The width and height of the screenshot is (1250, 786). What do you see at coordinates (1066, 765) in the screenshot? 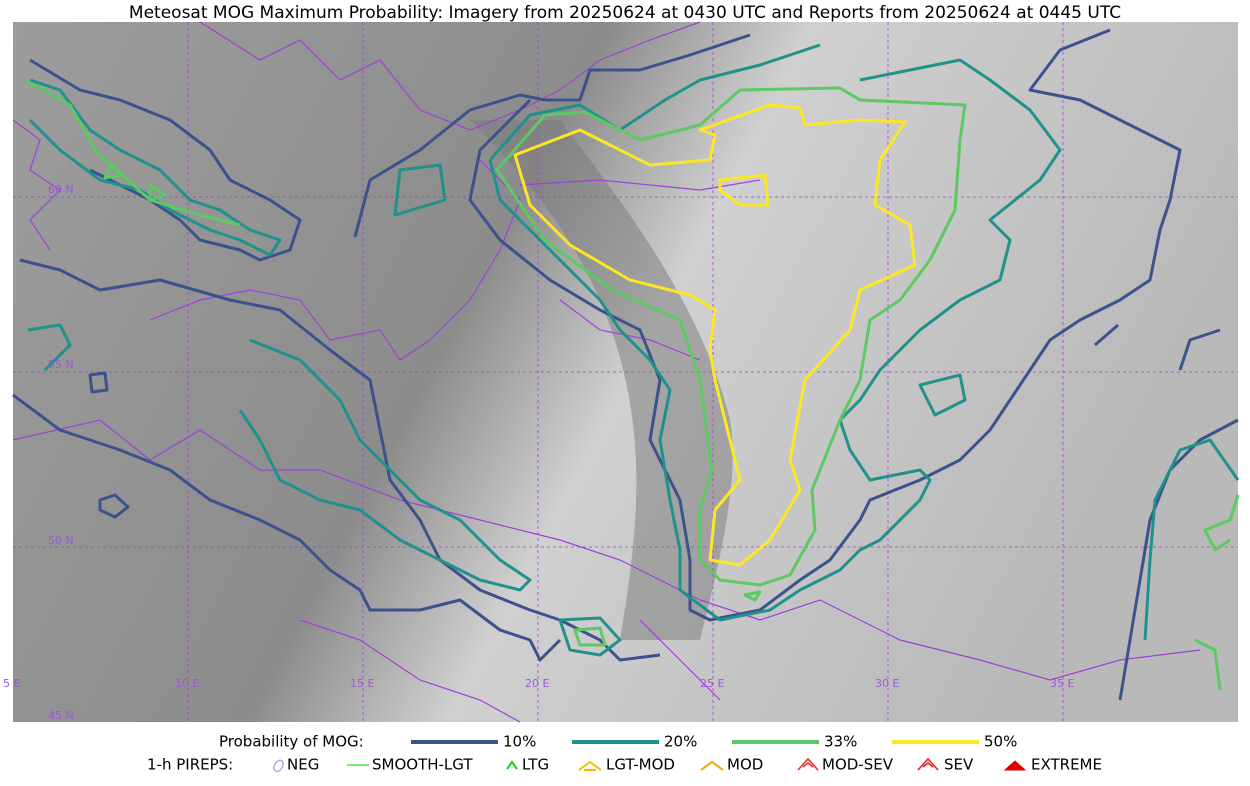
I see `legend-label: EXTREME` at bounding box center [1066, 765].